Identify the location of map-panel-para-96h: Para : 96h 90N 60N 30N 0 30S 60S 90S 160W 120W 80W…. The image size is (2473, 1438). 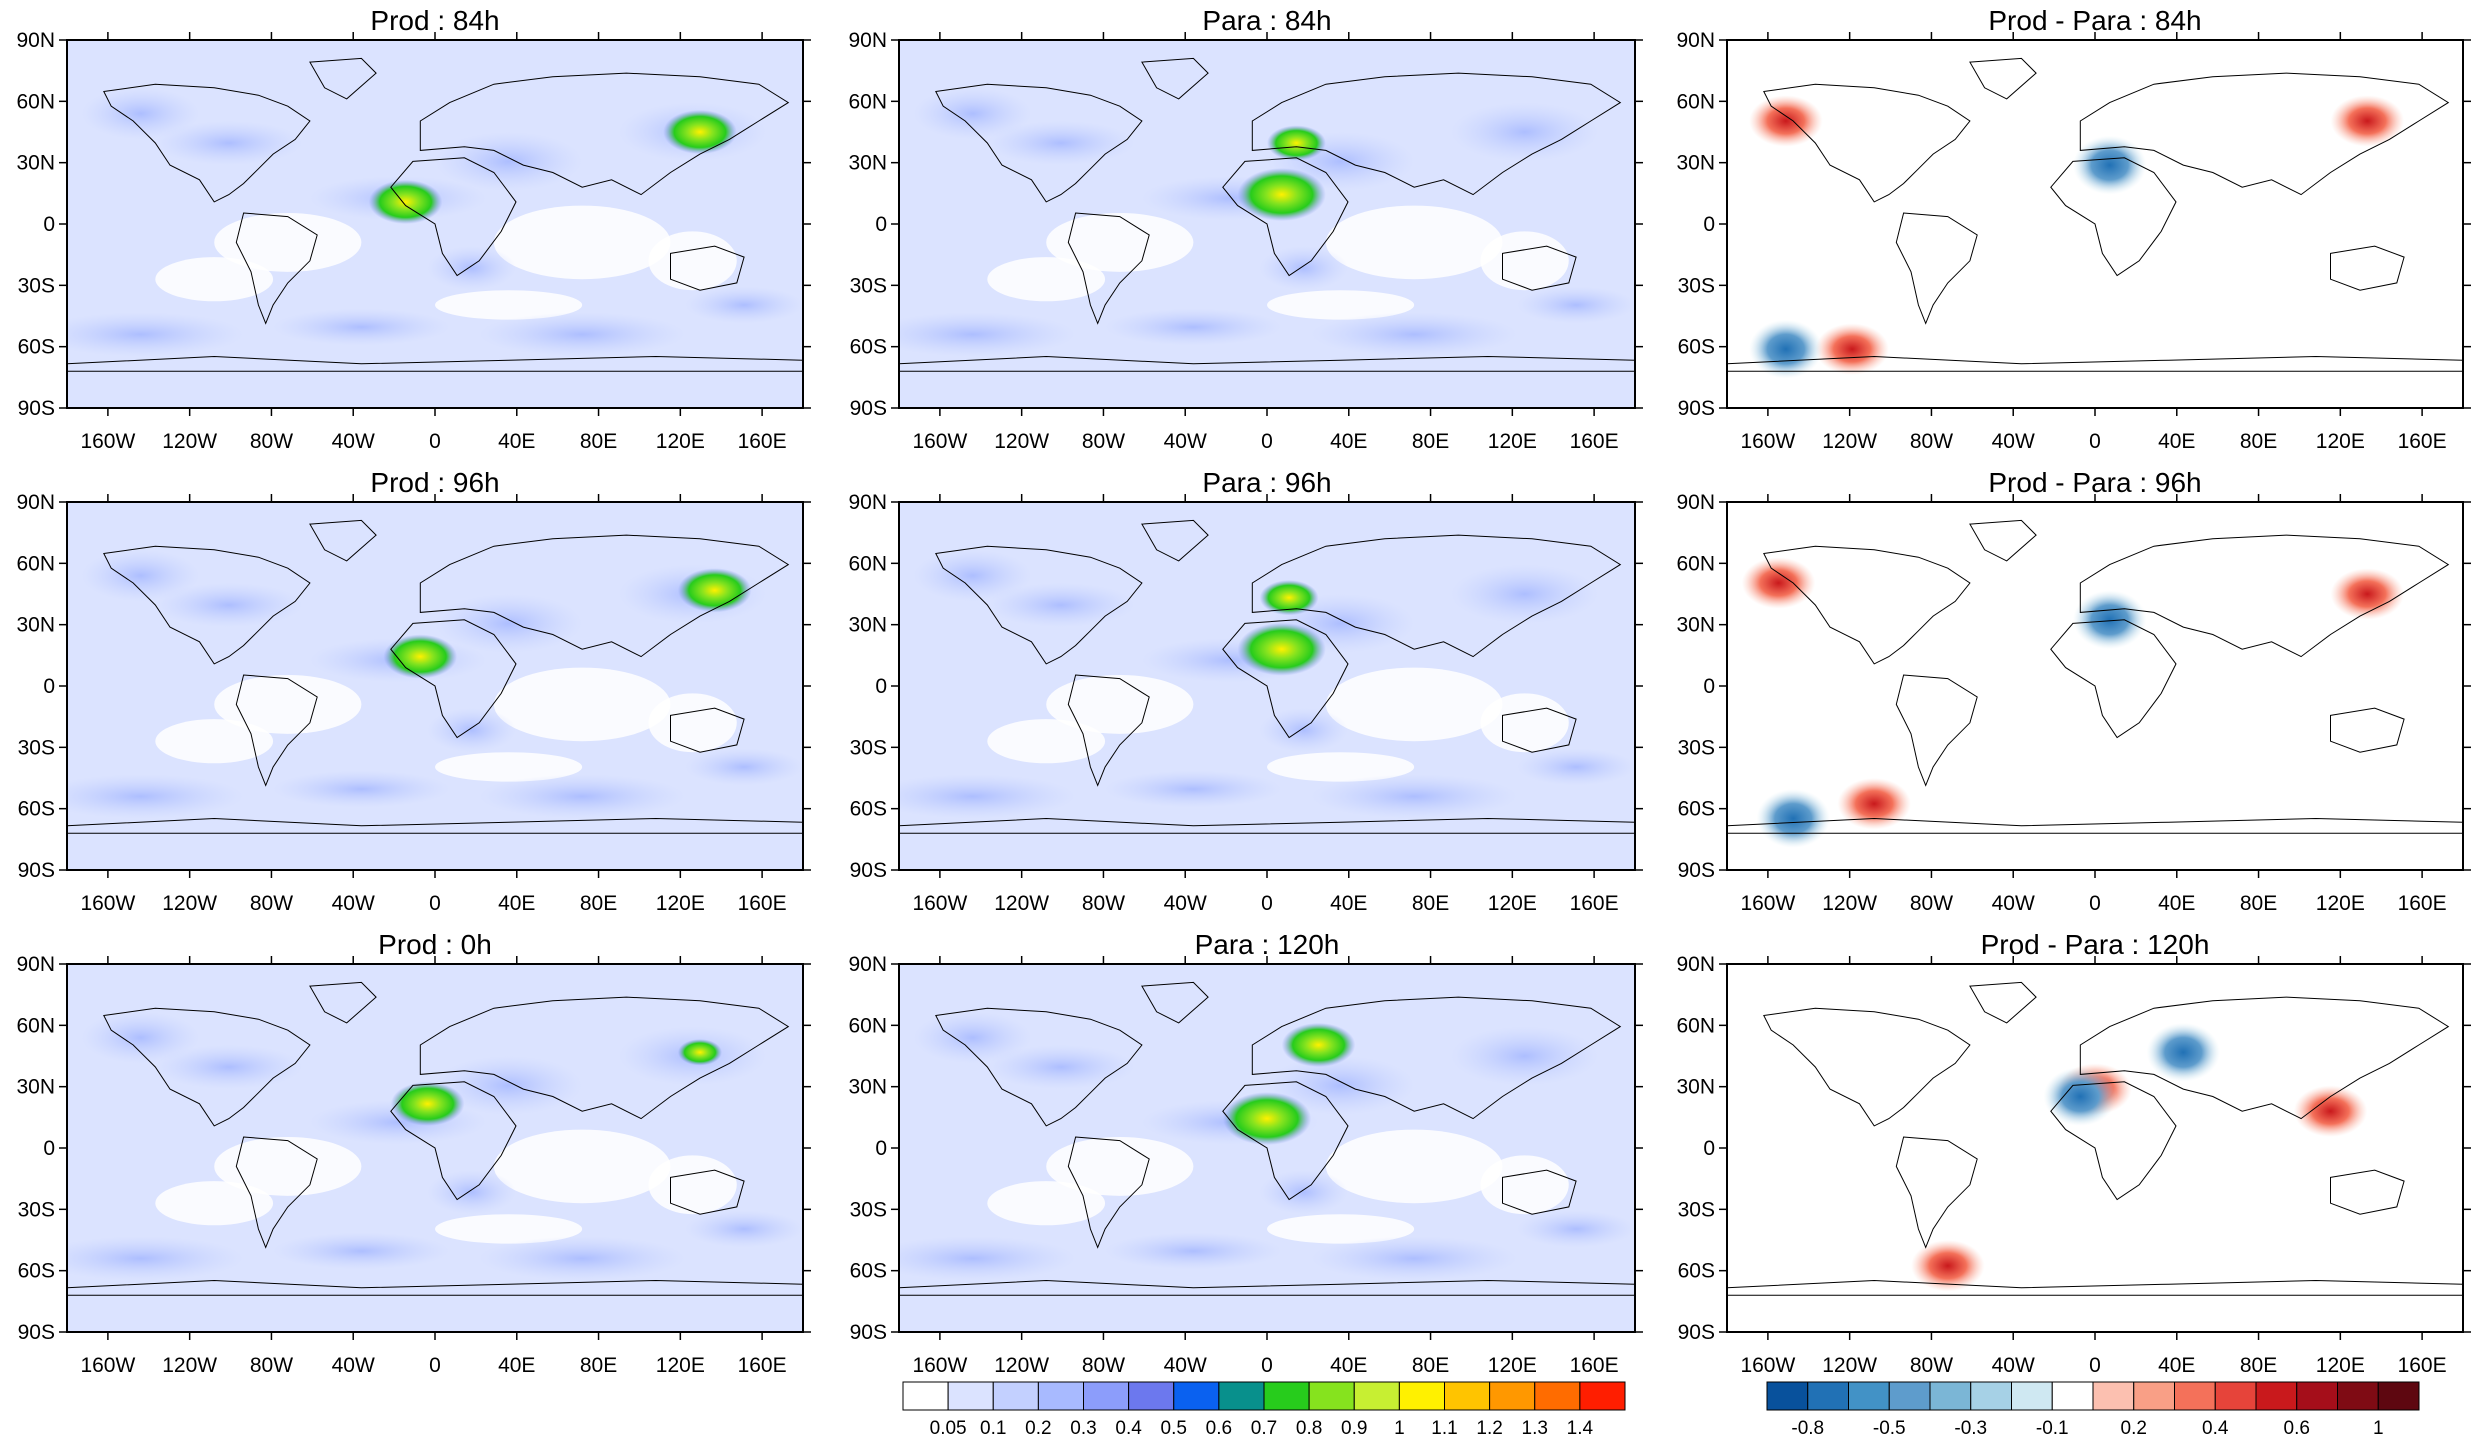
(1245, 691).